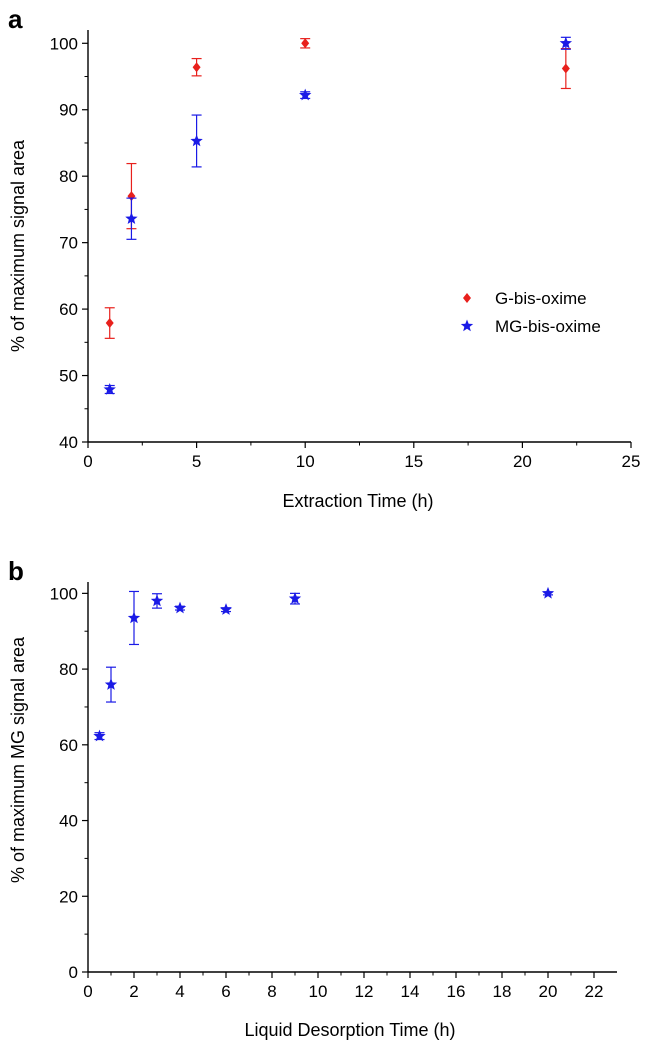  I want to click on panel-b-x-tick-label: 2, so click(133, 991).